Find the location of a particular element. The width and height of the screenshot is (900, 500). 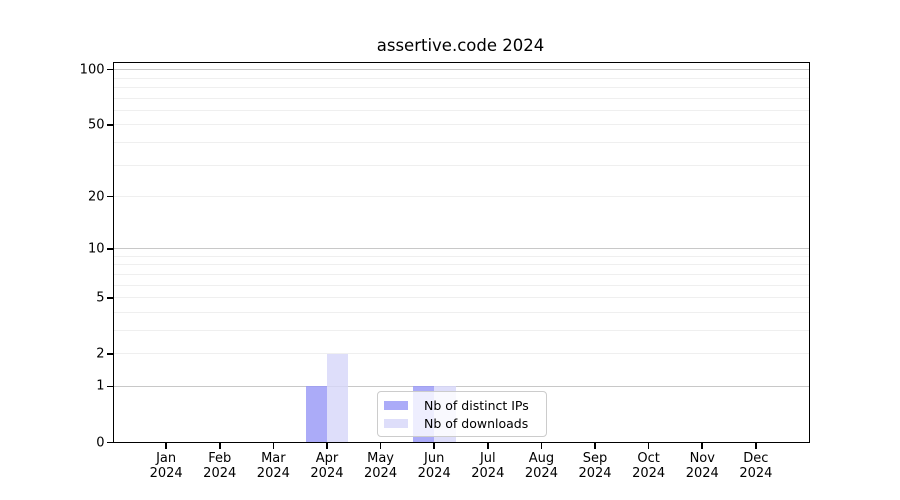

x-tick-label-apr: Apr 2024 is located at coordinates (327, 466).